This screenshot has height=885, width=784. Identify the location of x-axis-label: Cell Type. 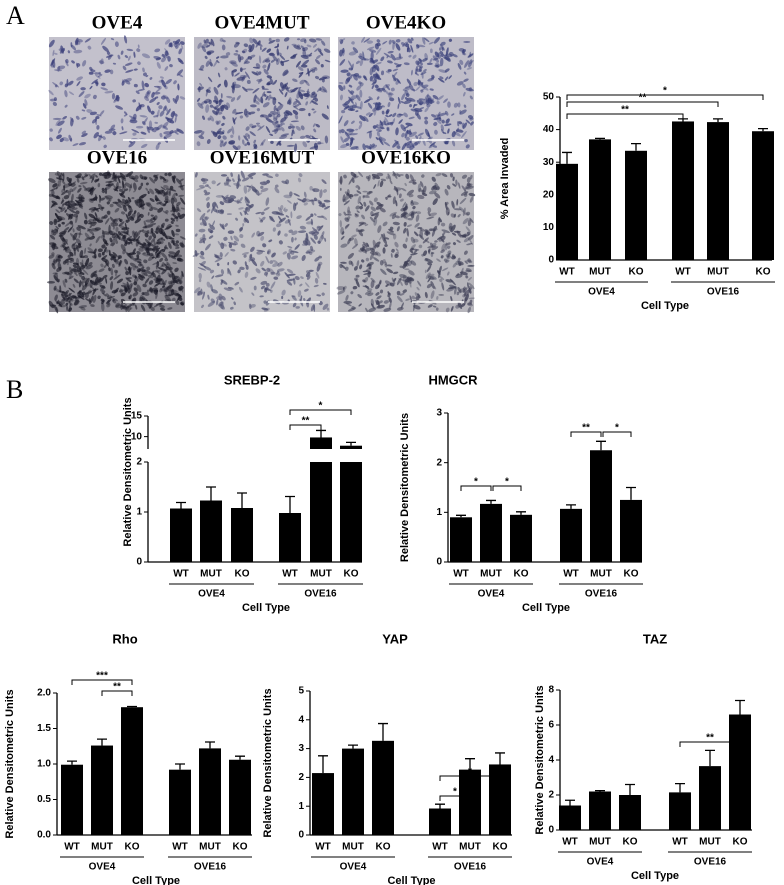
(655, 876).